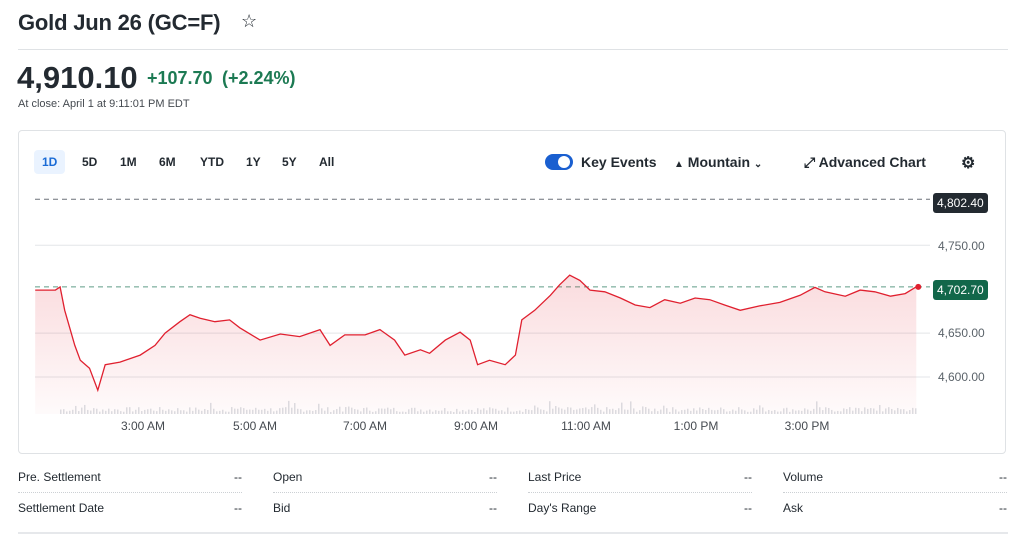  I want to click on mountain-icon: ▲, so click(679, 164).